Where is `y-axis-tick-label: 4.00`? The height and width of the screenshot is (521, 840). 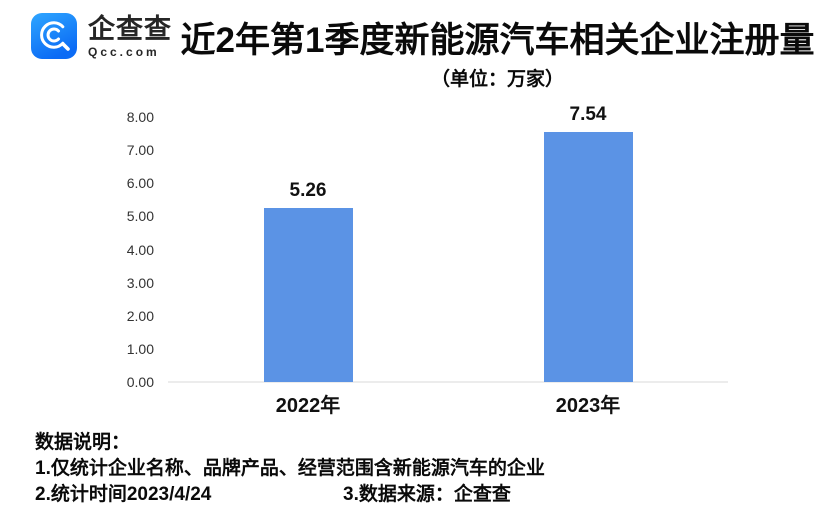
y-axis-tick-label: 4.00 is located at coordinates (140, 249).